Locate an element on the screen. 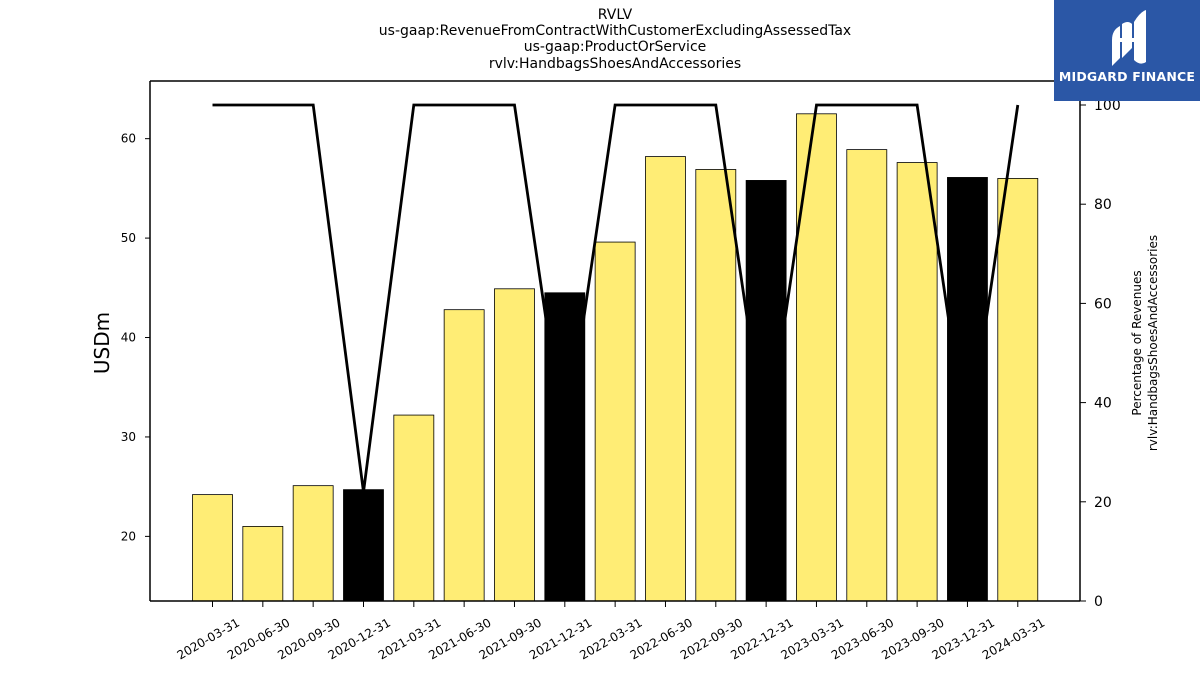  y-axis-label: USDm is located at coordinates (102, 343).